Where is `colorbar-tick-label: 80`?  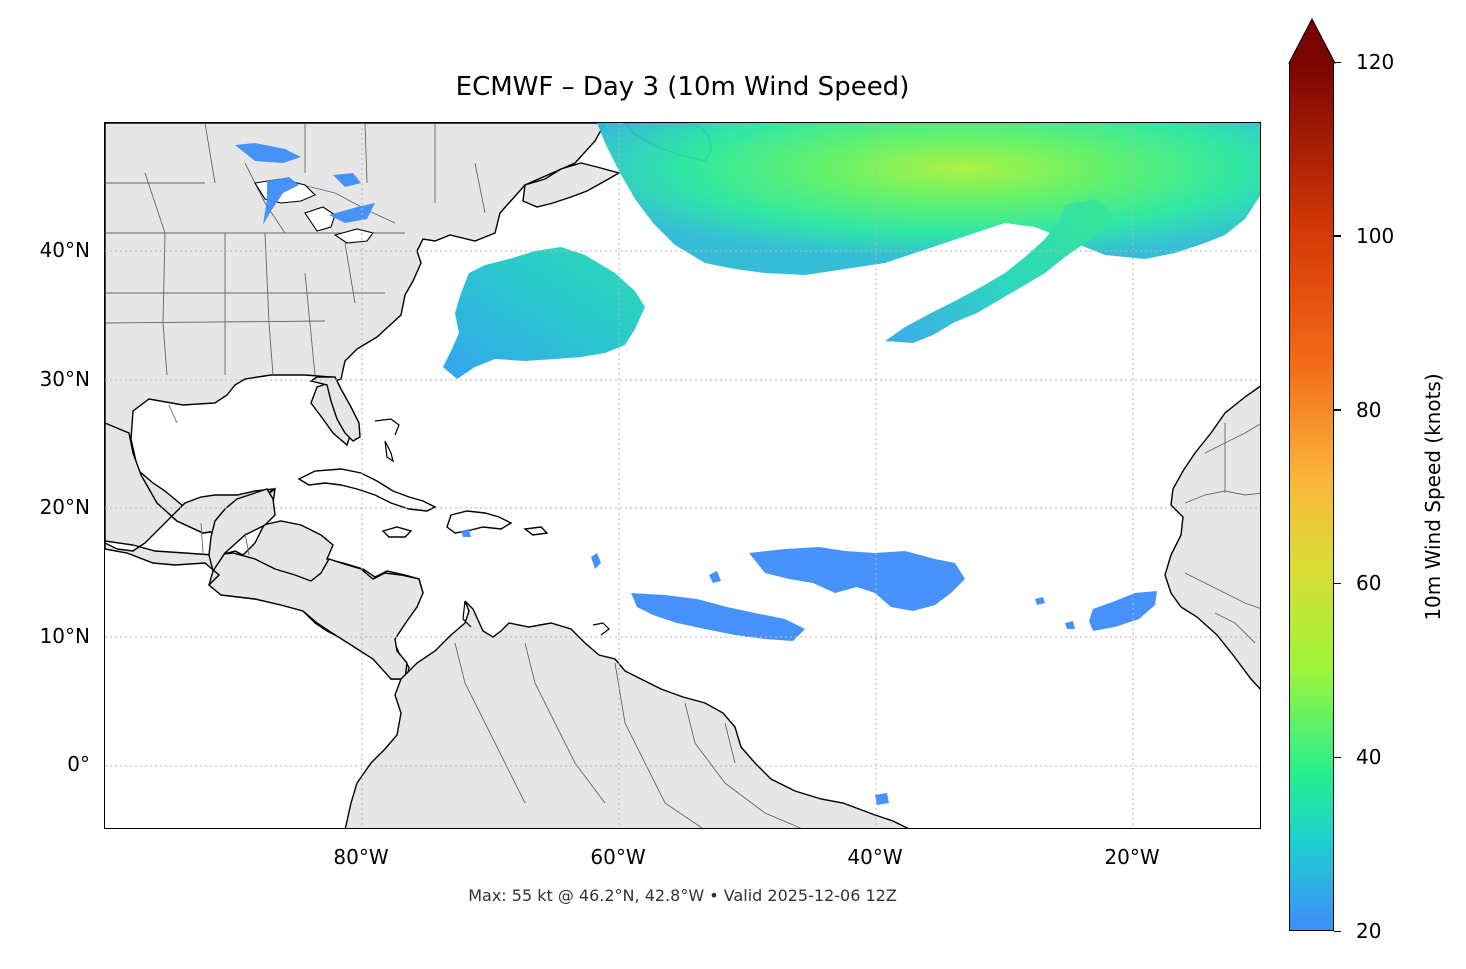 colorbar-tick-label: 80 is located at coordinates (1369, 409).